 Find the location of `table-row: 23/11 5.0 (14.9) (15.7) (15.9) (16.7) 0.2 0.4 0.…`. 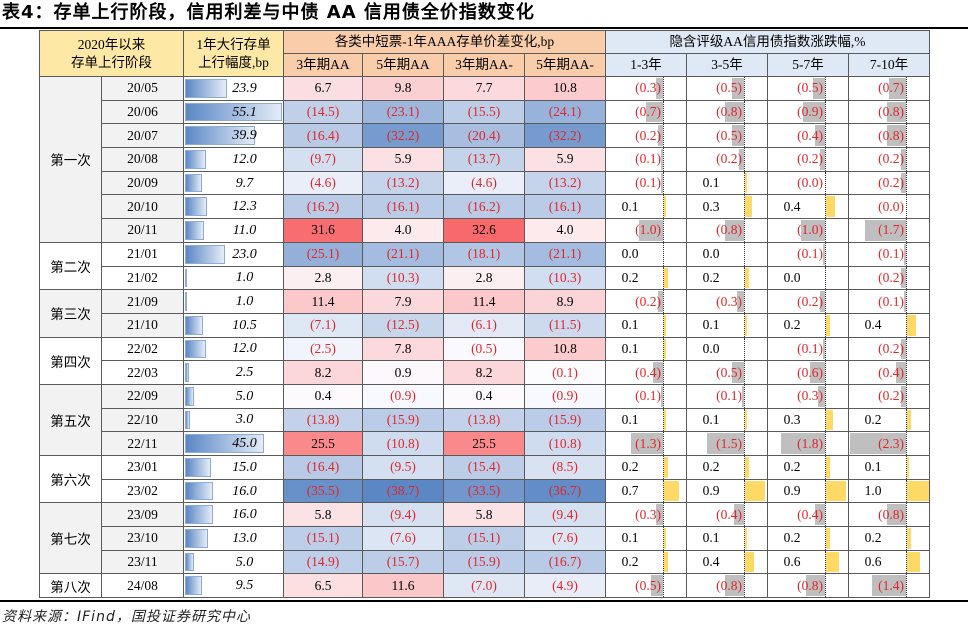

table-row: 23/11 5.0 (14.9) (15.7) (15.9) (16.7) 0.2 0.4 0.… is located at coordinates (485, 562).